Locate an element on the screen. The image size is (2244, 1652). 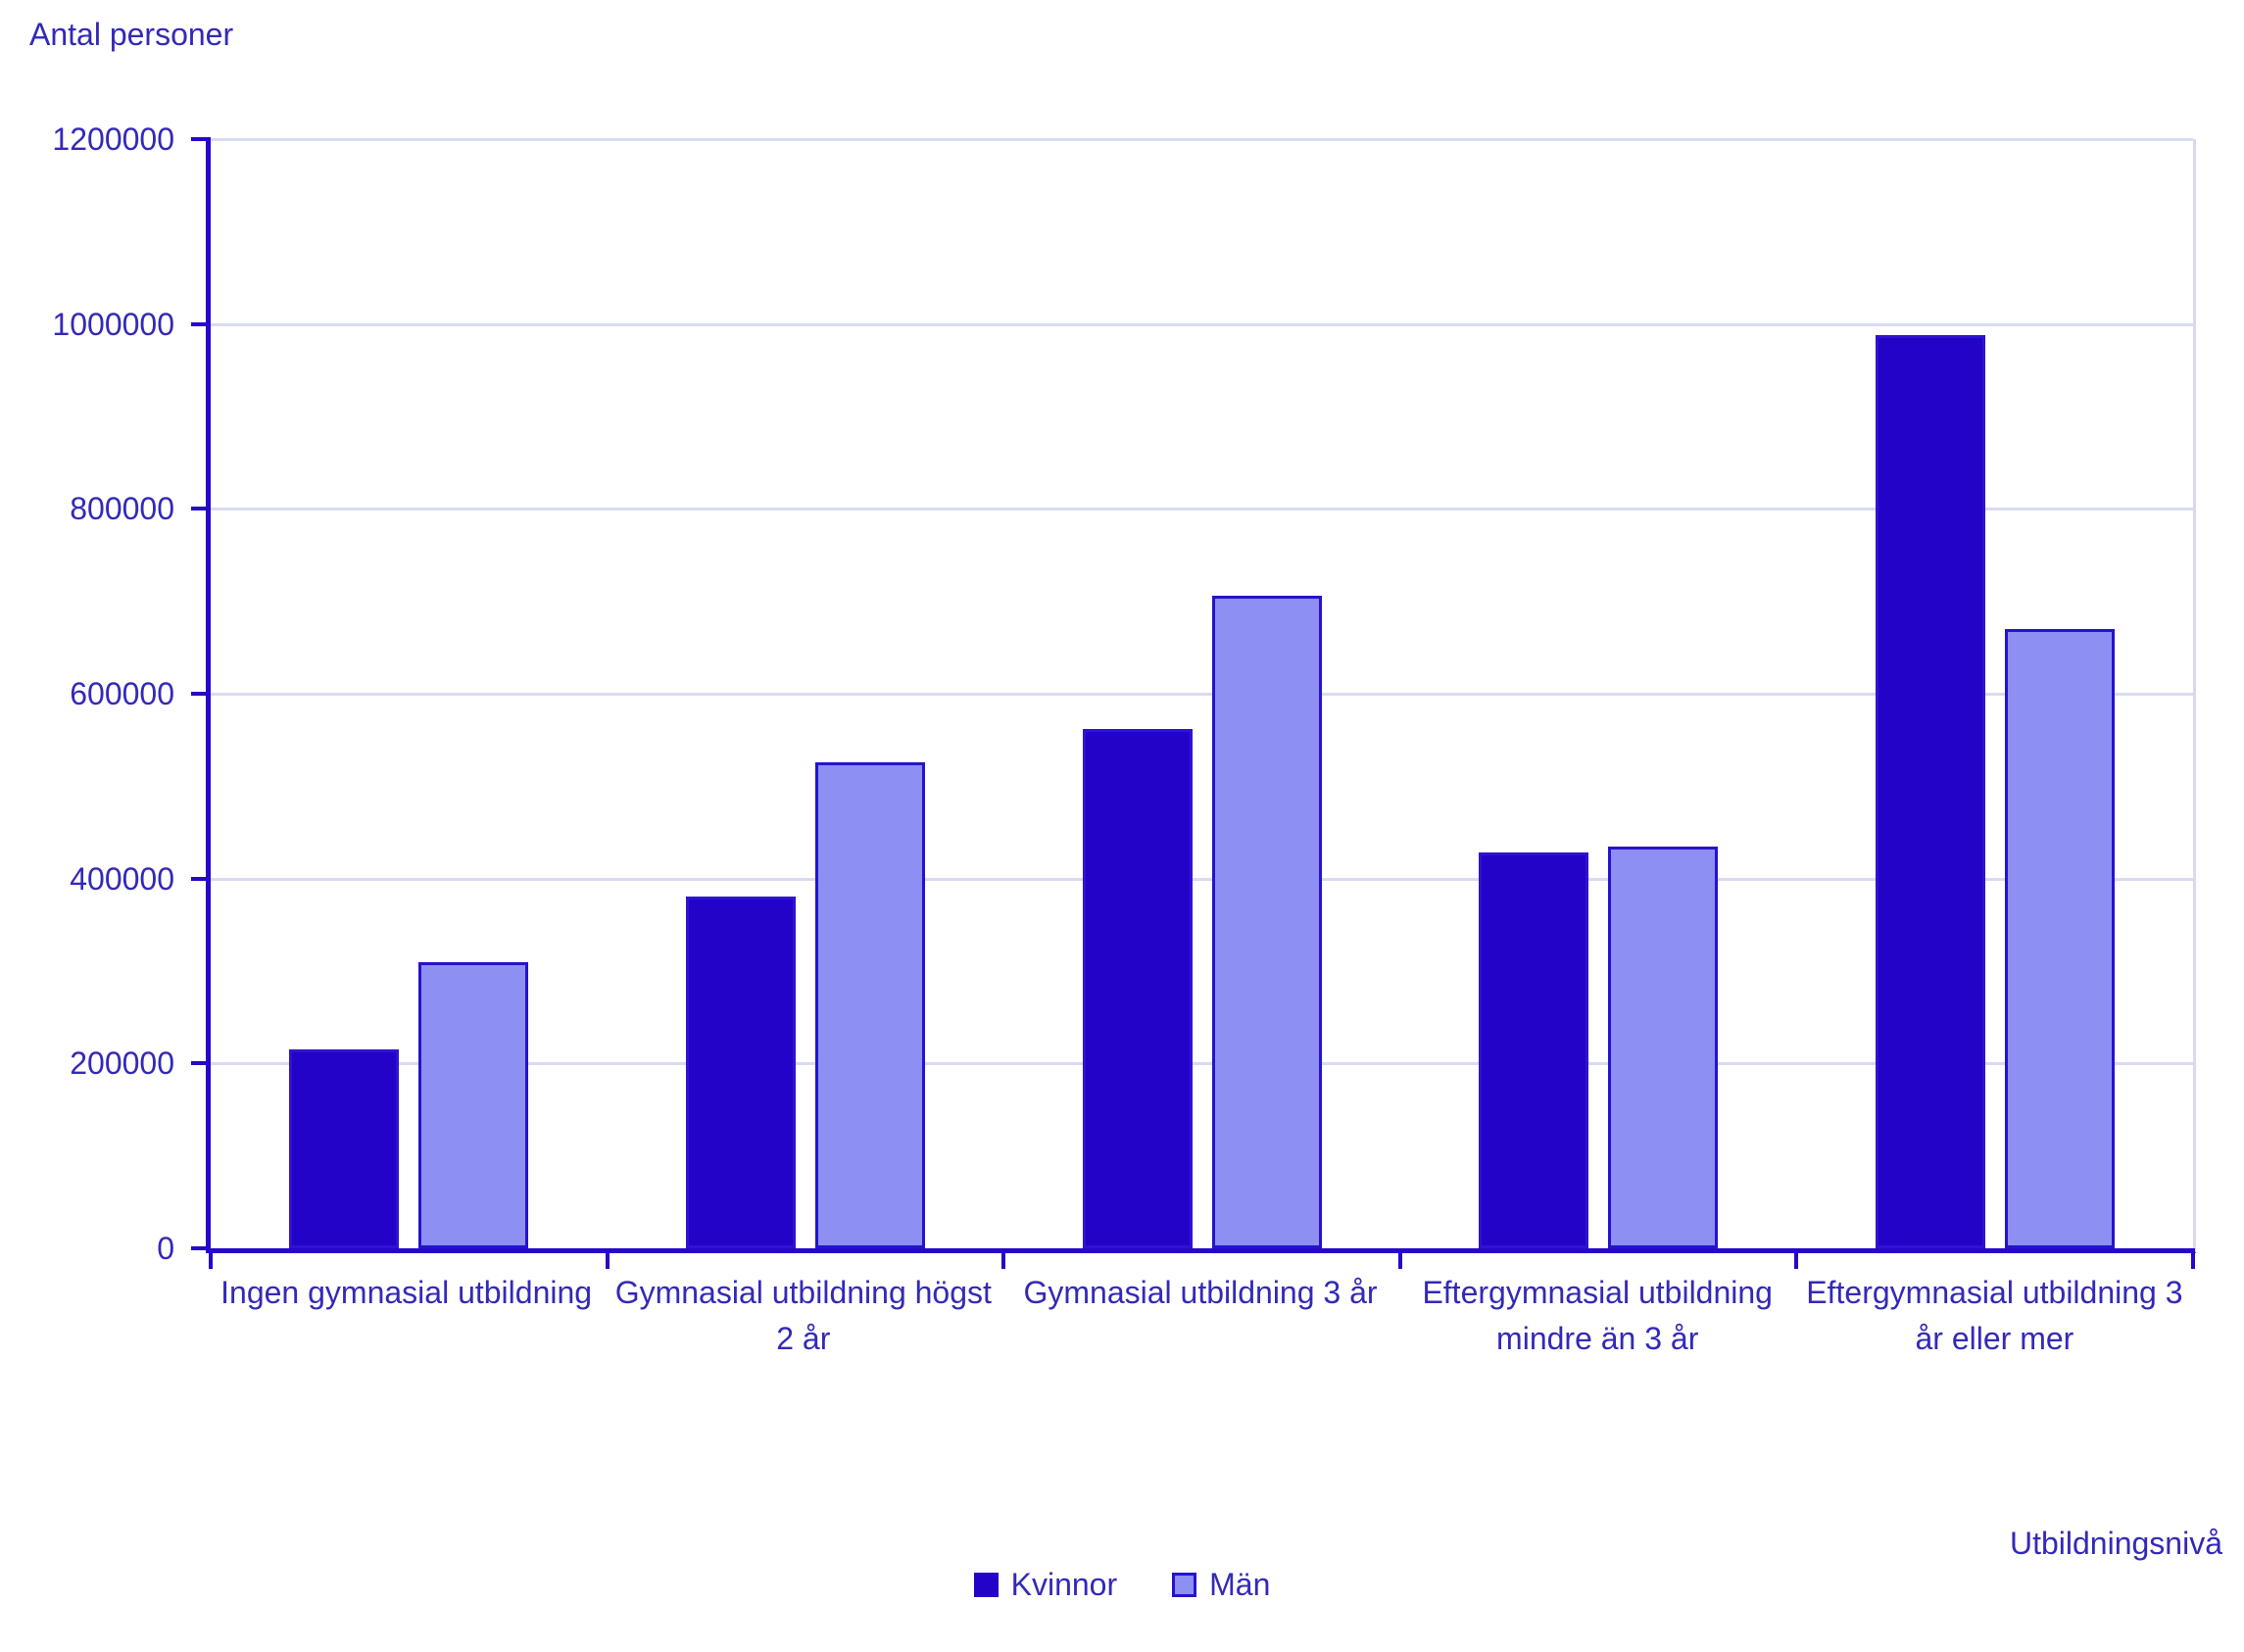
y-axis-tick-label: 600000 is located at coordinates (122, 693).